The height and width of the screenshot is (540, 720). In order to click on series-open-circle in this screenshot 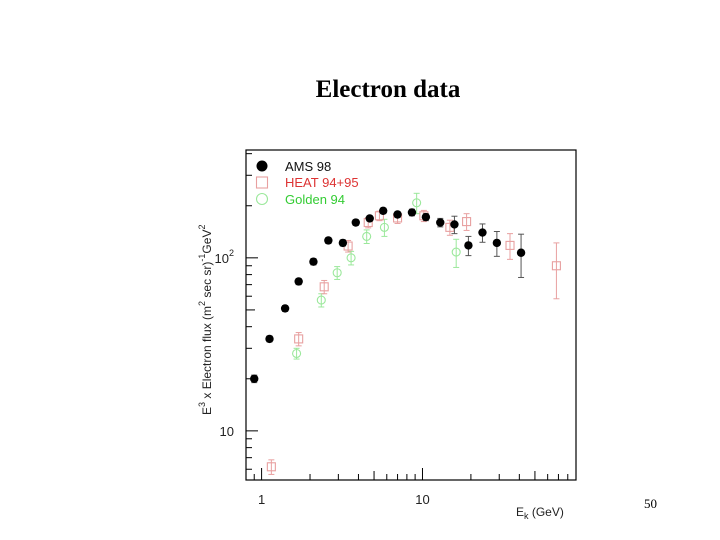, I will do `click(376, 276)`.